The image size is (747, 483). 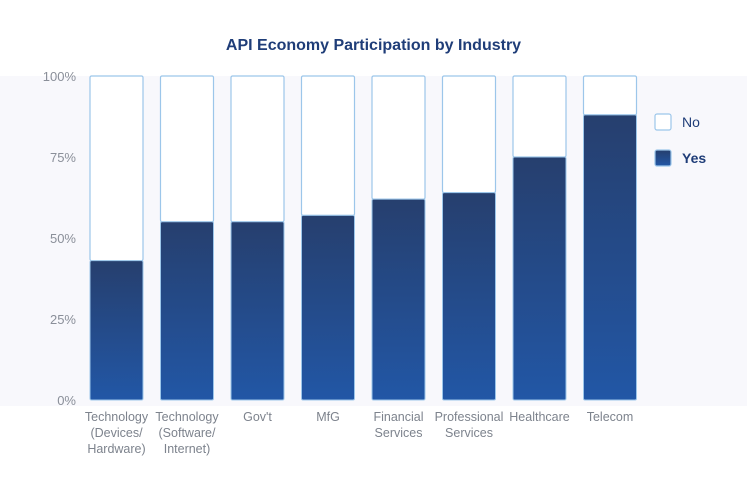 I want to click on legend-label-yes: Yes, so click(x=694, y=158).